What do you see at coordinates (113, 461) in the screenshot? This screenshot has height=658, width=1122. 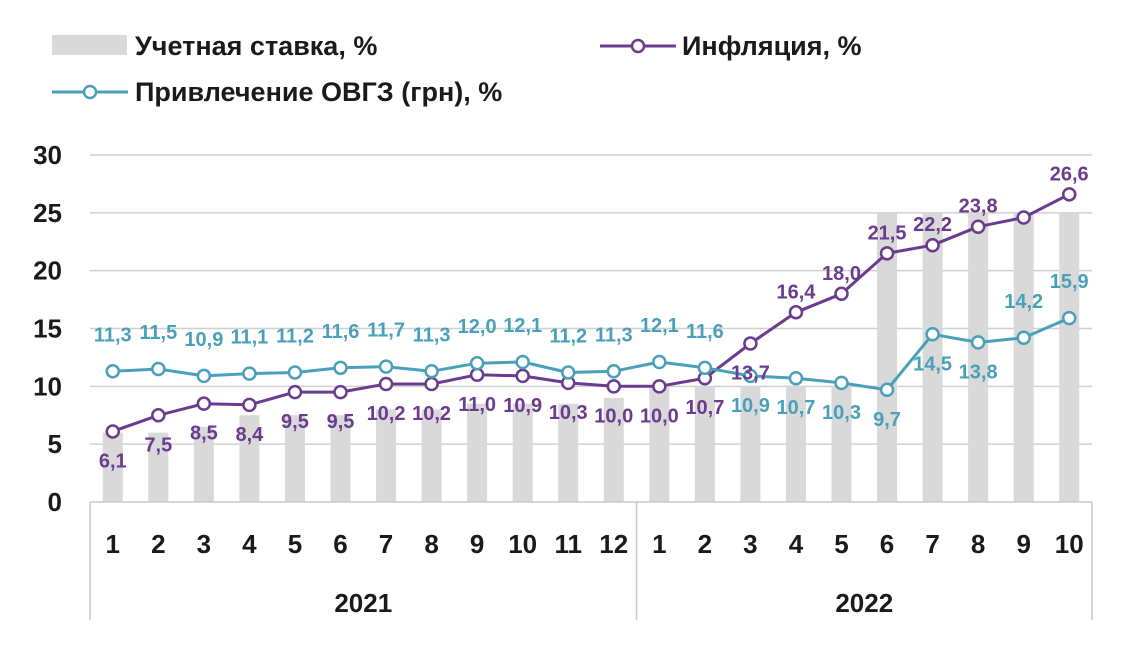 I see `data-label-inflation: 6,1` at bounding box center [113, 461].